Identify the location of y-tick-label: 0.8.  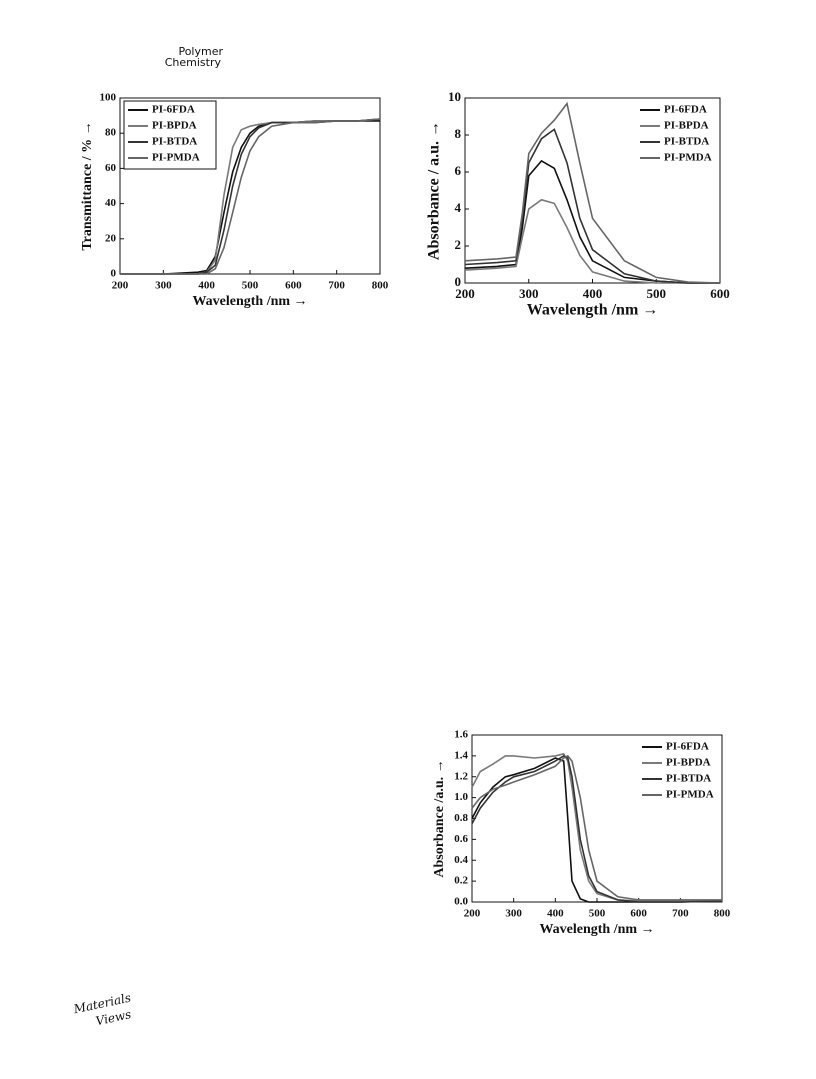
(461, 818).